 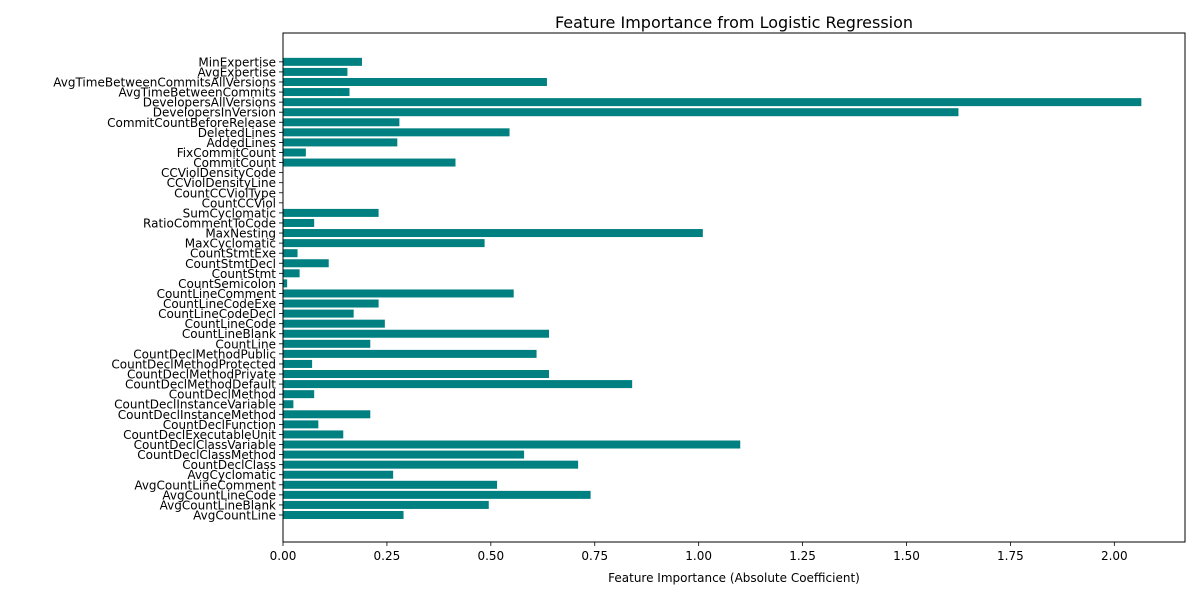 What do you see at coordinates (398, 293) in the screenshot?
I see `bar-CountLineComment` at bounding box center [398, 293].